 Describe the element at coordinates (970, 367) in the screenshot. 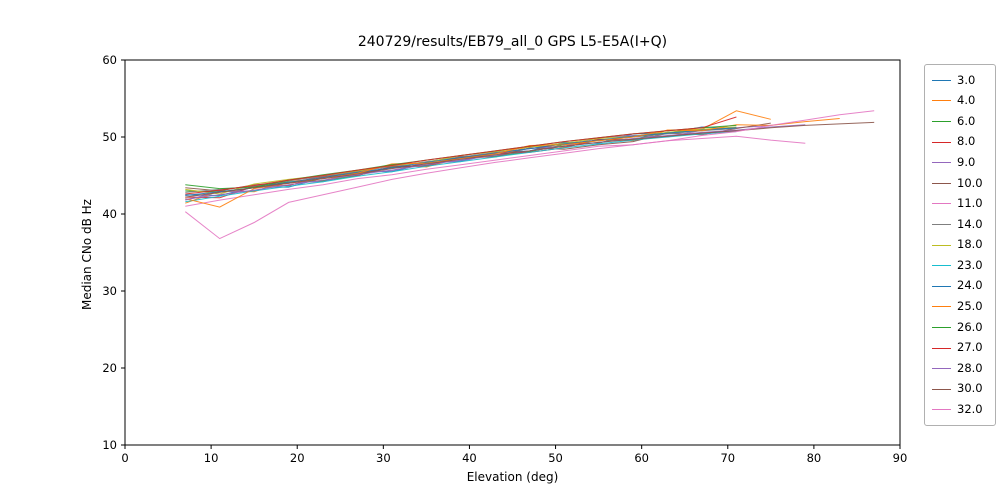

I see `legend-label: 28.0` at that location.